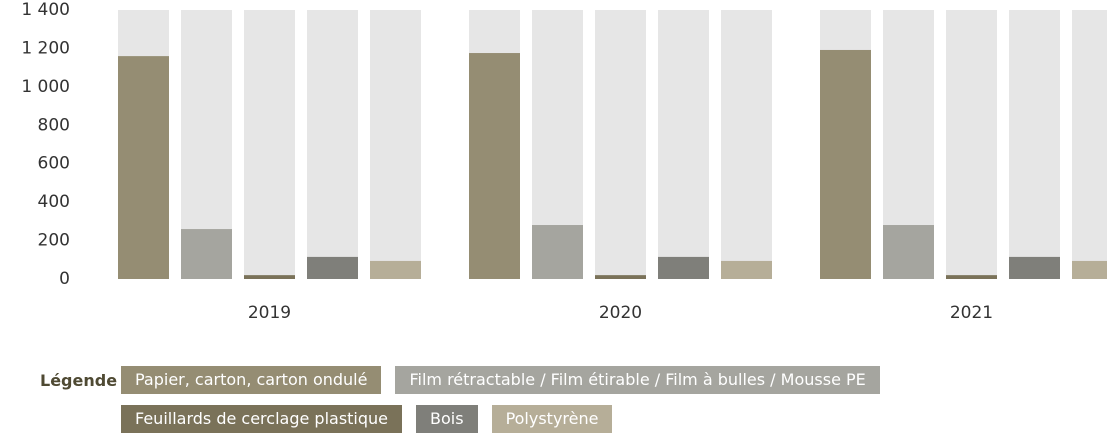 The width and height of the screenshot is (1107, 438). What do you see at coordinates (620, 313) in the screenshot?
I see `x-tick-label: 2020` at bounding box center [620, 313].